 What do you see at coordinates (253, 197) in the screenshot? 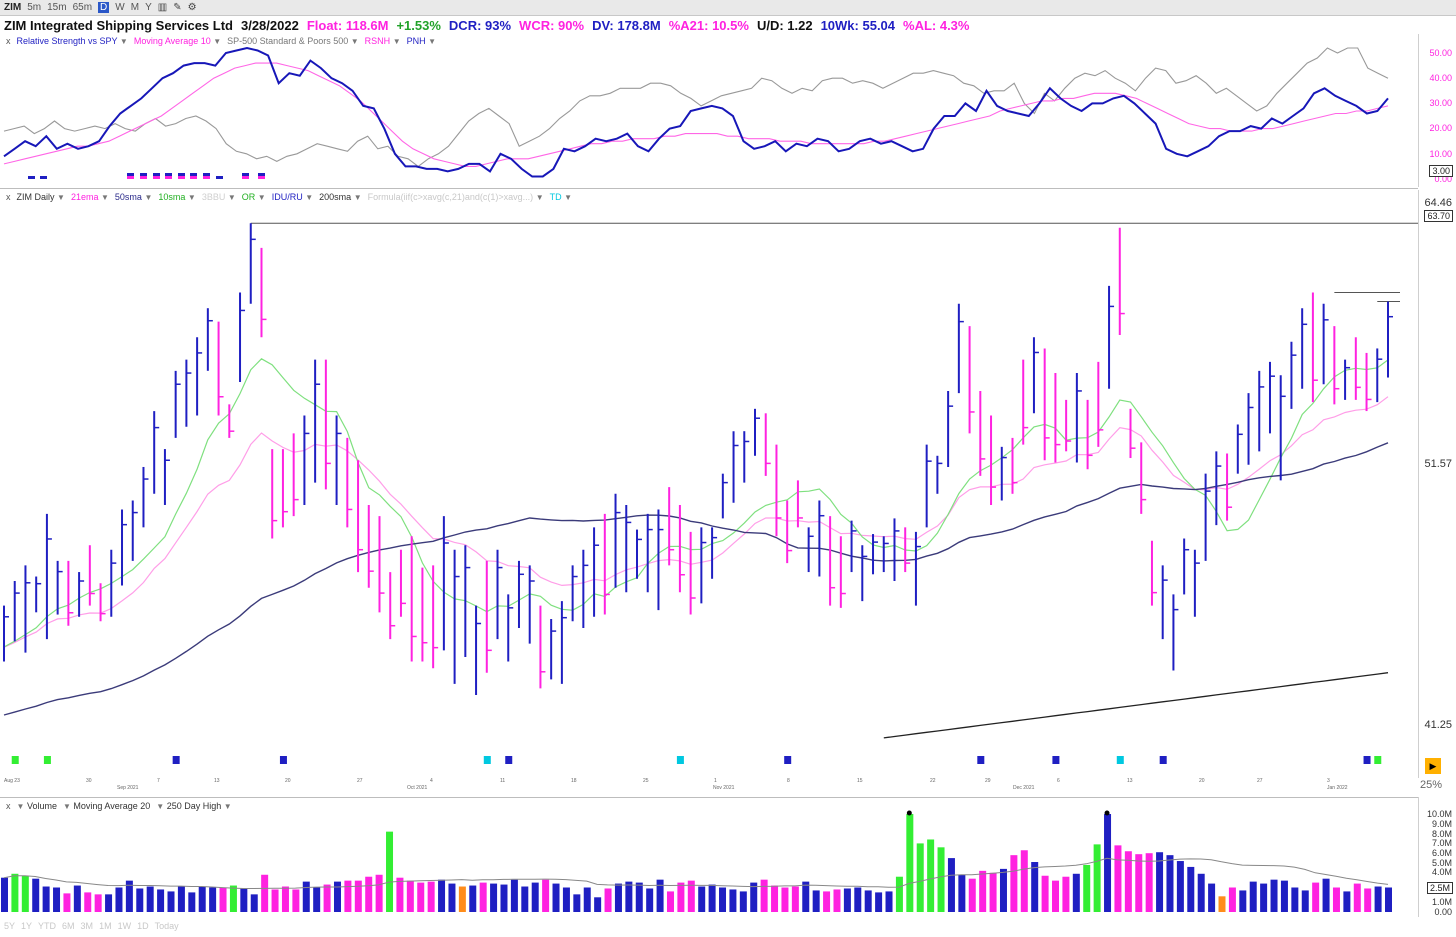
I see `price-legend-or: OR ▼` at bounding box center [253, 197].